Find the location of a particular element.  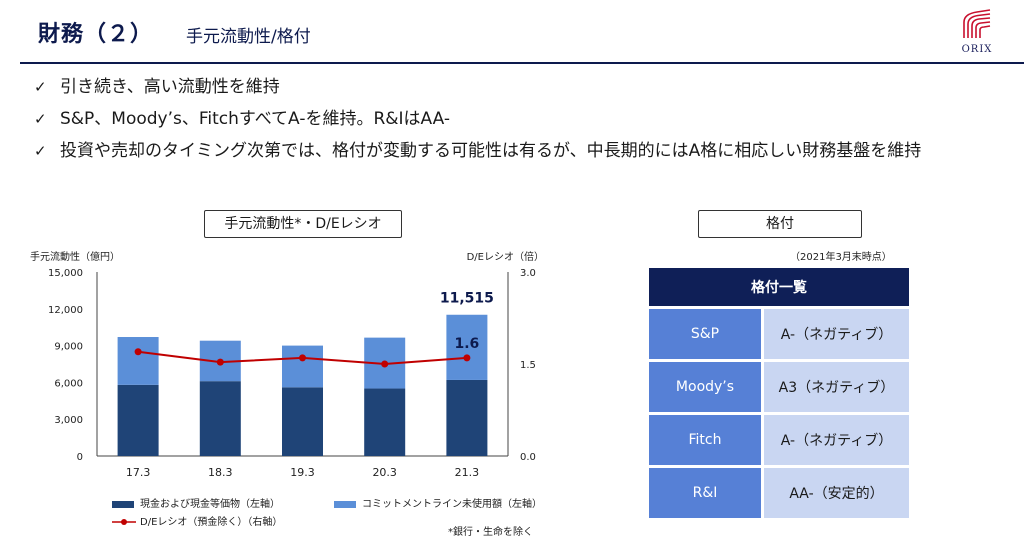

y-tick-label: 6,000 is located at coordinates (68, 383).